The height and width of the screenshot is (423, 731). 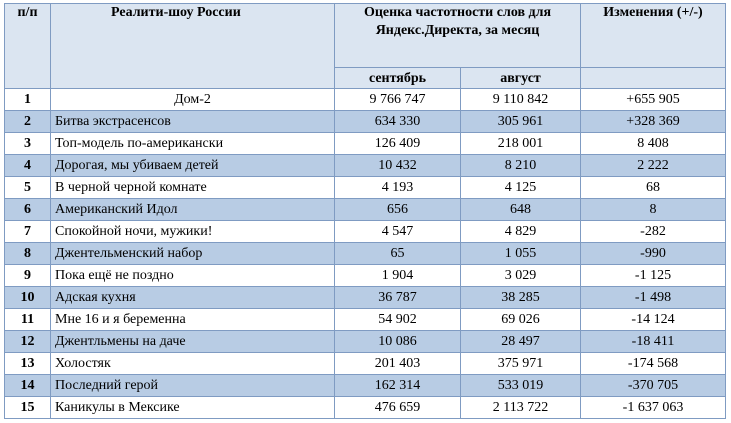 I want to click on change-value: -1 125, so click(x=653, y=275).